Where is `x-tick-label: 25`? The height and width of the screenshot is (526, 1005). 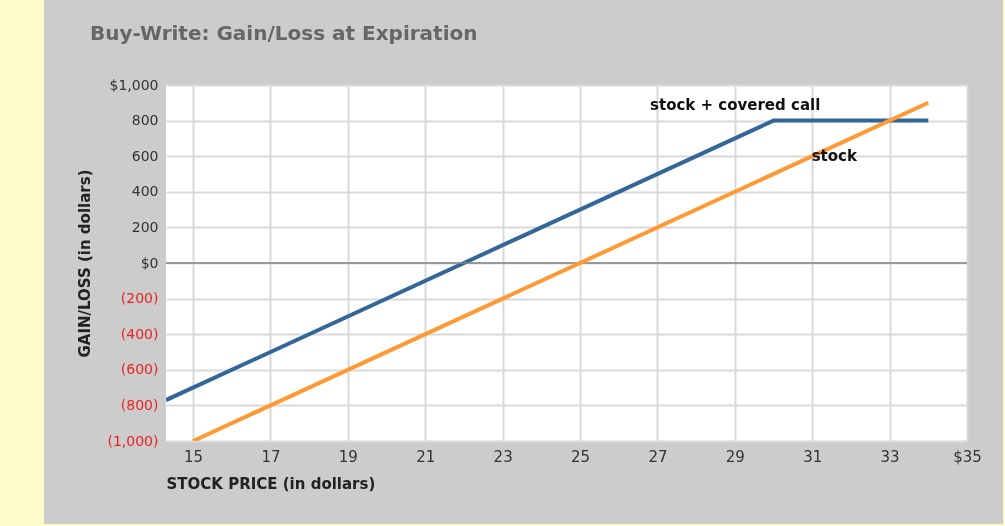
x-tick-label: 25 is located at coordinates (581, 456).